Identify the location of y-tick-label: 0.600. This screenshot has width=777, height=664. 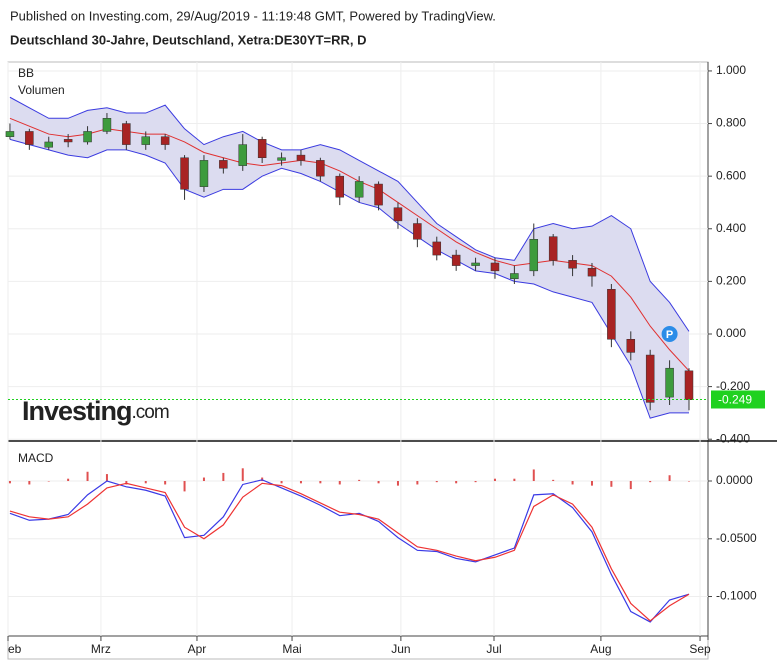
(731, 175).